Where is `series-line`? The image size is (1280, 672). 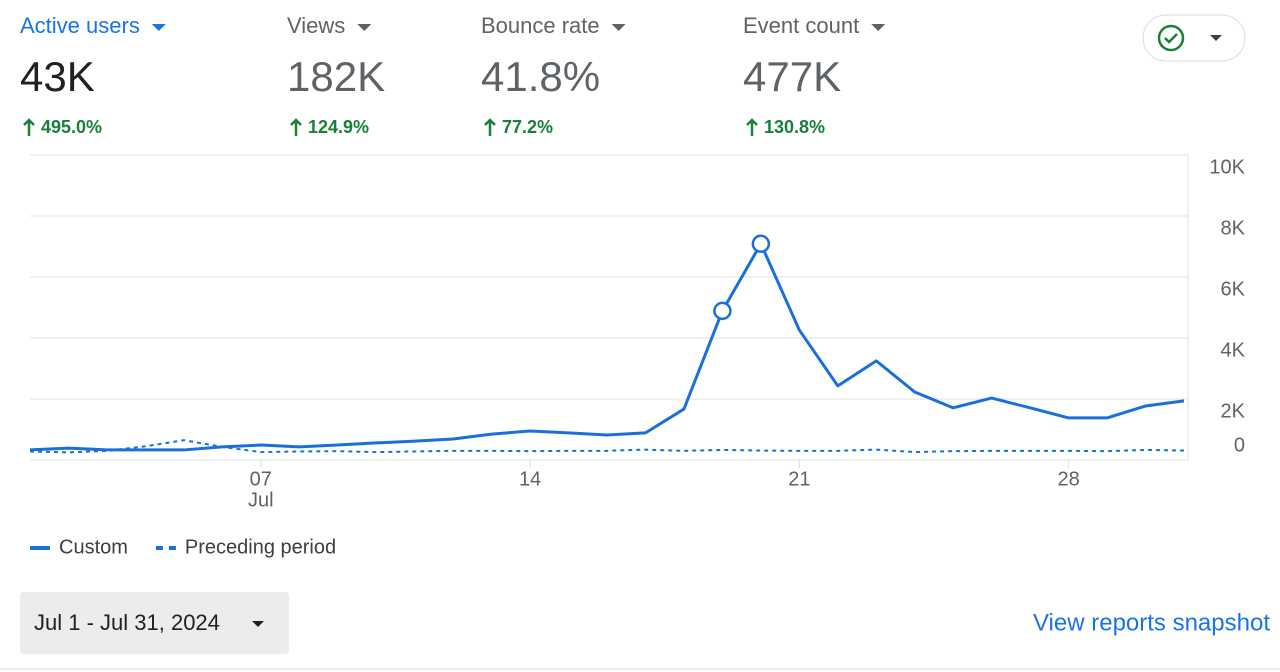 series-line is located at coordinates (607, 446).